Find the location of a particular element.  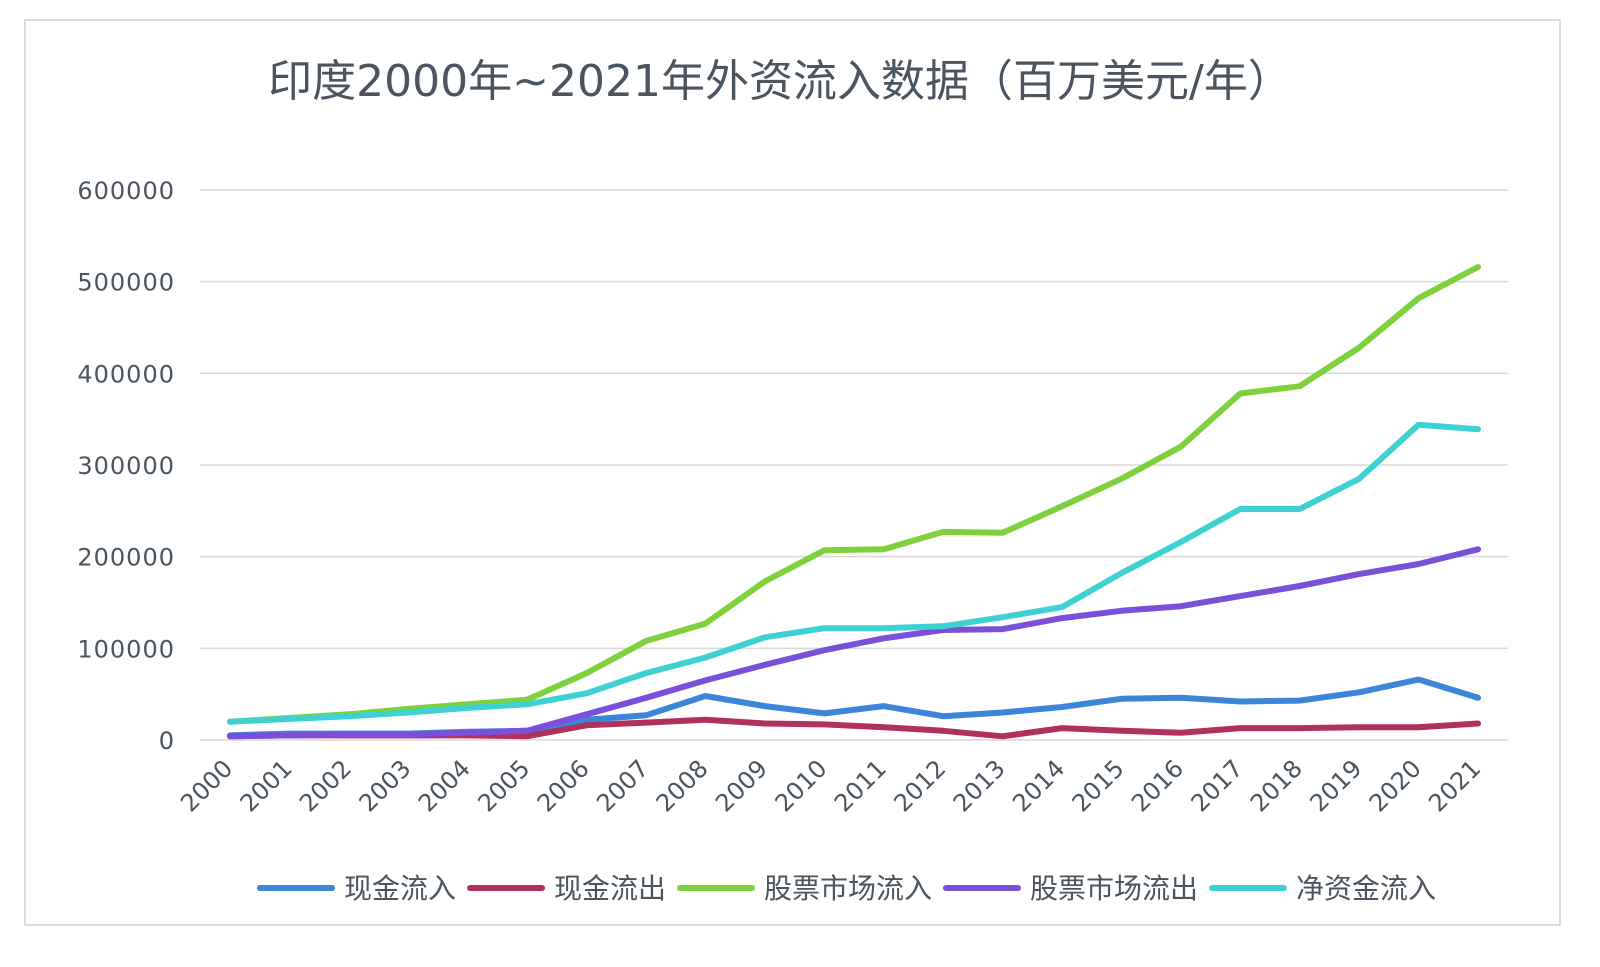

x-tick-label: 2021 is located at coordinates (1454, 785).